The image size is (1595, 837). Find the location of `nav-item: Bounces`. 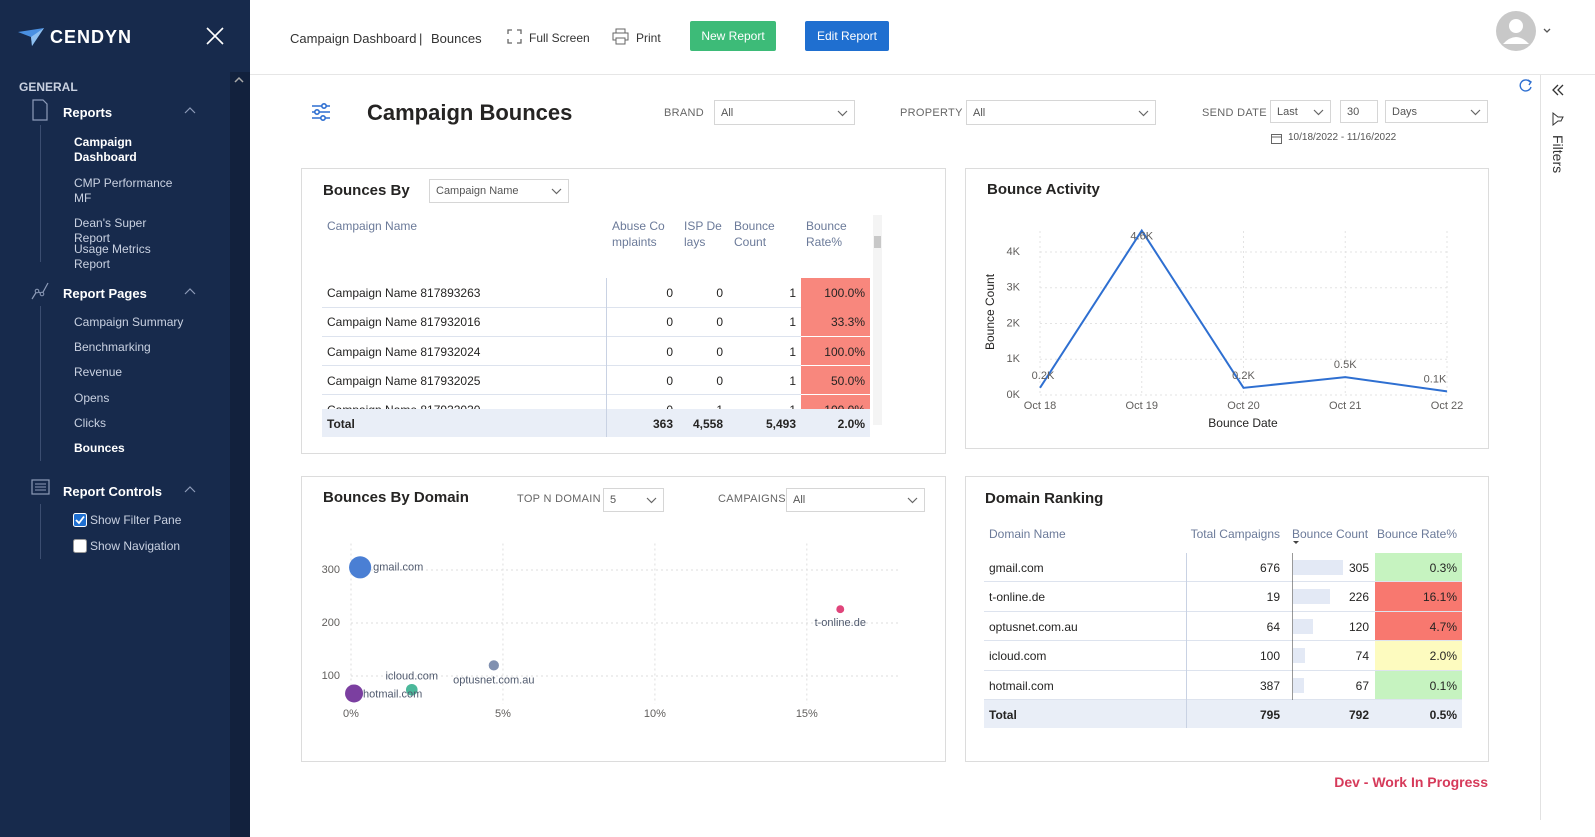

nav-item: Bounces is located at coordinates (99, 448).